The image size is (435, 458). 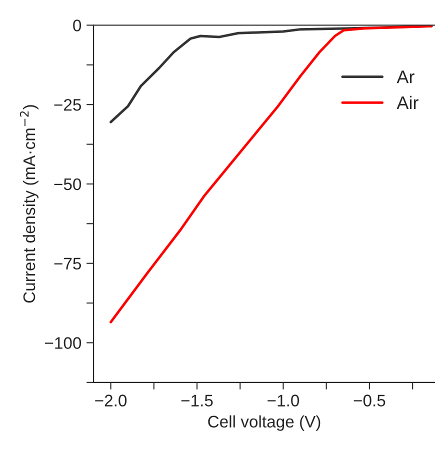 What do you see at coordinates (284, 400) in the screenshot?
I see `x-tick-label: −1.0` at bounding box center [284, 400].